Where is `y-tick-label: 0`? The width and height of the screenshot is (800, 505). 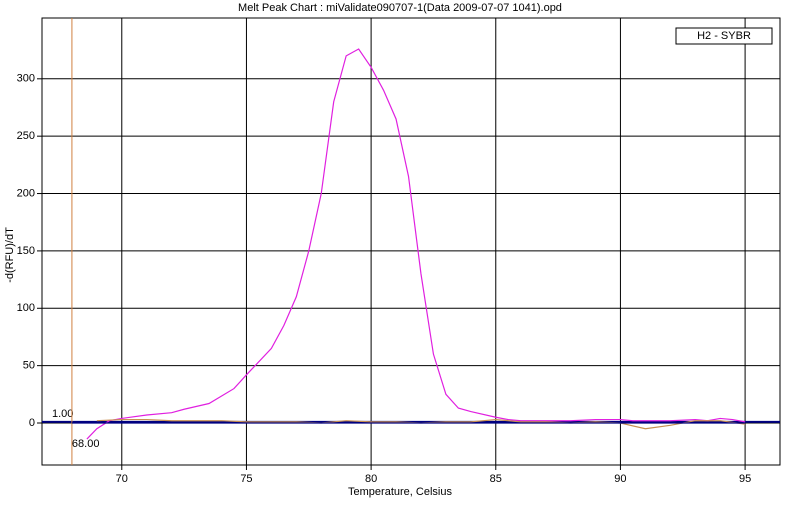
y-tick-label: 0 is located at coordinates (32, 423).